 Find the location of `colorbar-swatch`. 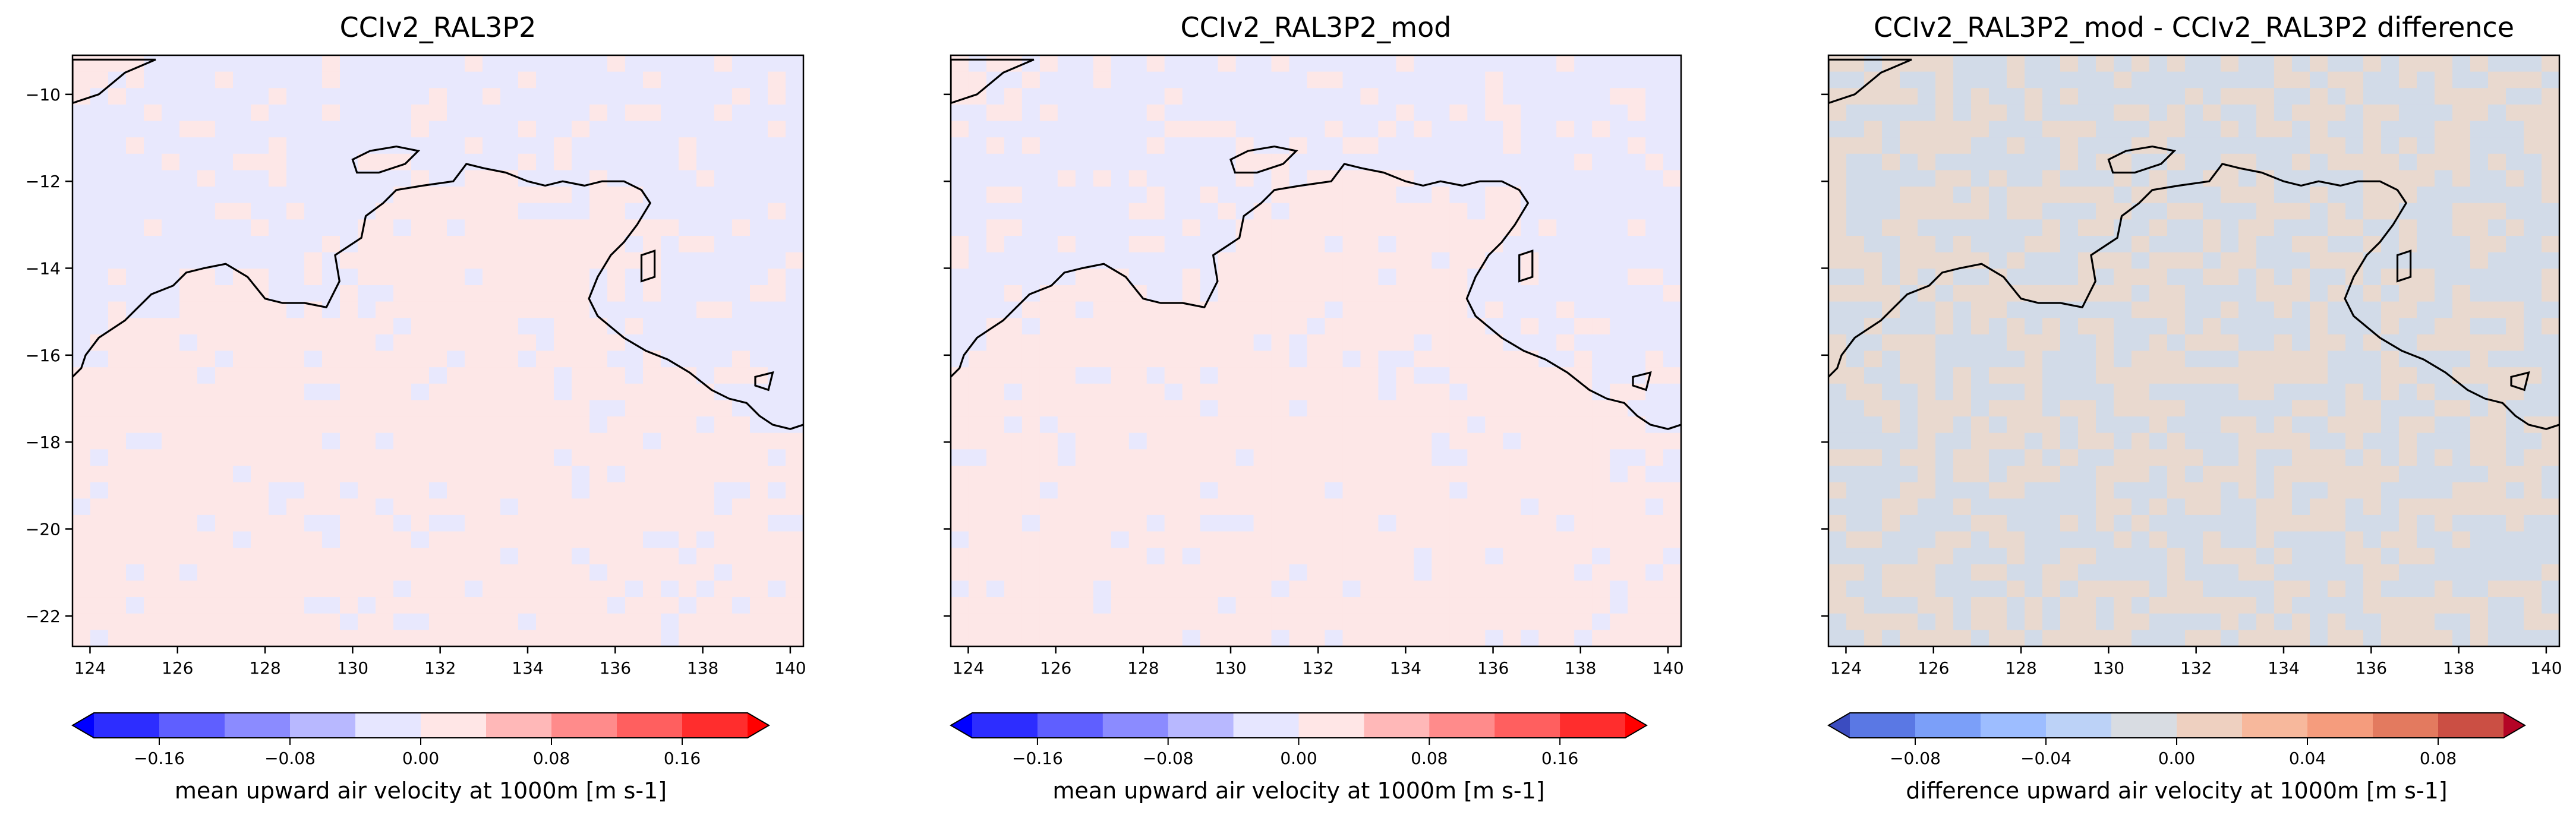

colorbar-swatch is located at coordinates (1267, 725).